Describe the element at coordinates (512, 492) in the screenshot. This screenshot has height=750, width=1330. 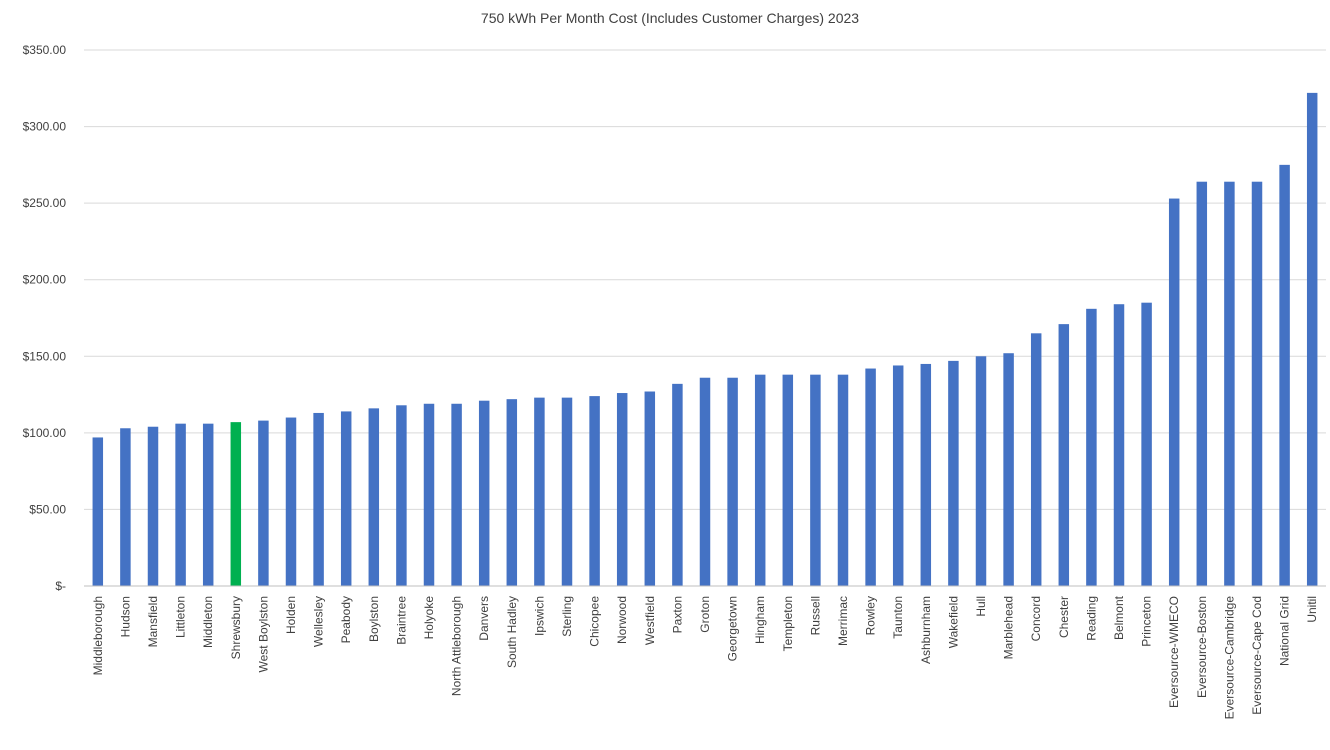
I see `bar-south-hadley` at that location.